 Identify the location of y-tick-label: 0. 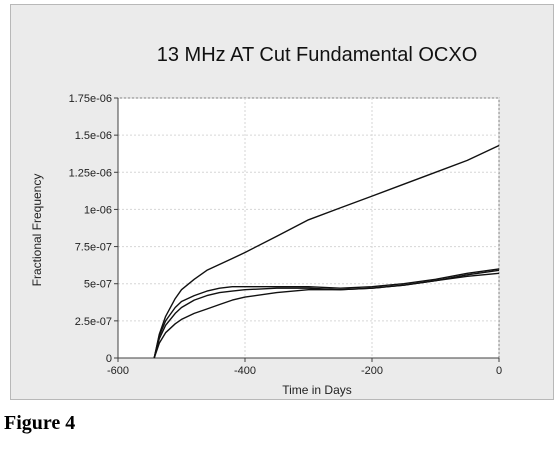
(109, 359).